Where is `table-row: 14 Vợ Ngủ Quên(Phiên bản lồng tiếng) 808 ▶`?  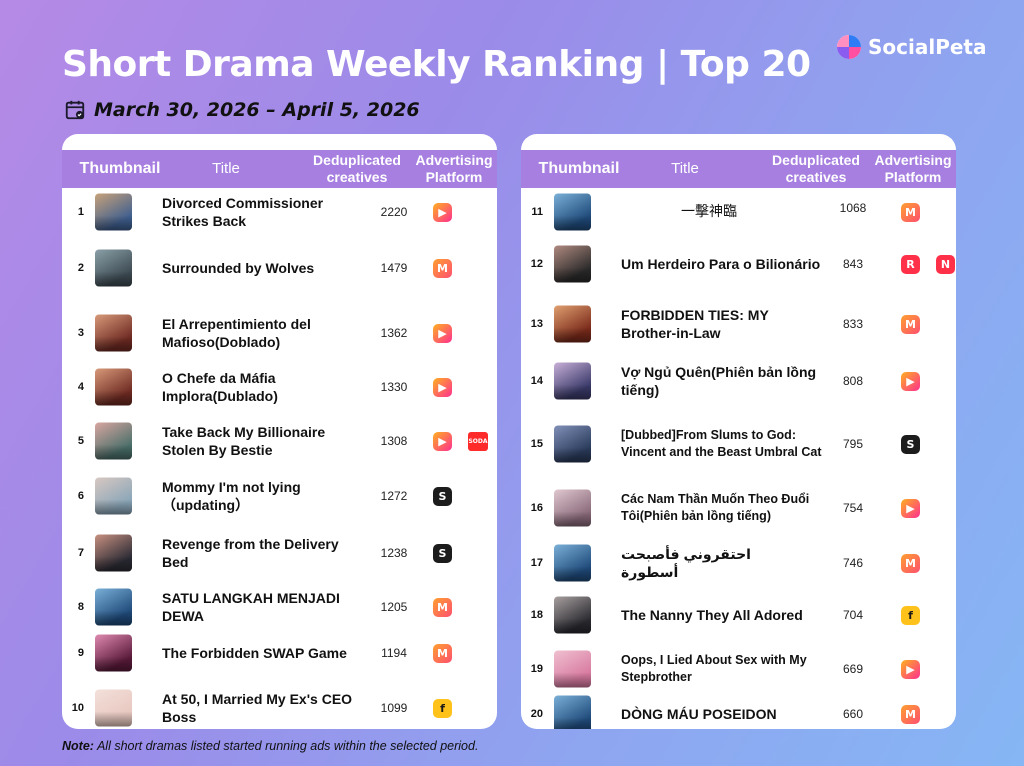 table-row: 14 Vợ Ngủ Quên(Phiên bản lồng tiếng) 808 ▶ is located at coordinates (738, 381).